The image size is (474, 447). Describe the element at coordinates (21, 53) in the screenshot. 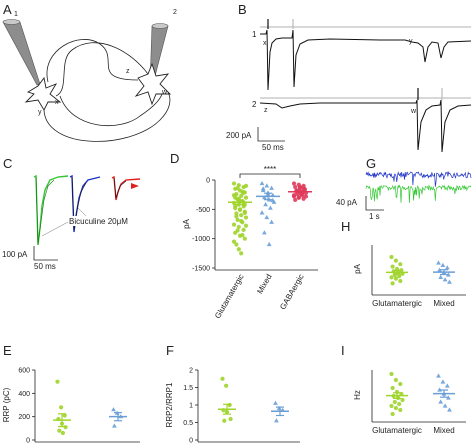

I see `electrode-1-icon` at that location.